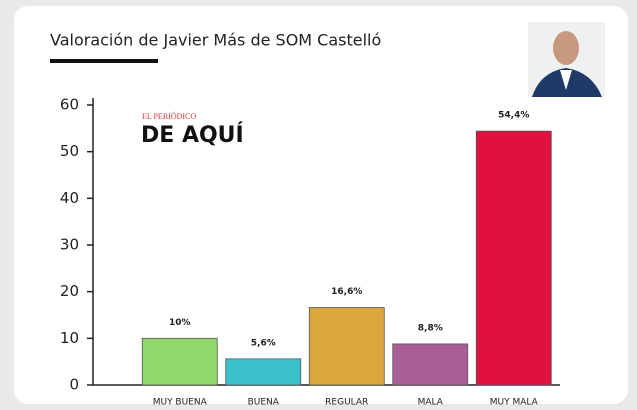  What do you see at coordinates (169, 116) in the screenshot?
I see `logo-small: EL PERIÓDICO` at bounding box center [169, 116].